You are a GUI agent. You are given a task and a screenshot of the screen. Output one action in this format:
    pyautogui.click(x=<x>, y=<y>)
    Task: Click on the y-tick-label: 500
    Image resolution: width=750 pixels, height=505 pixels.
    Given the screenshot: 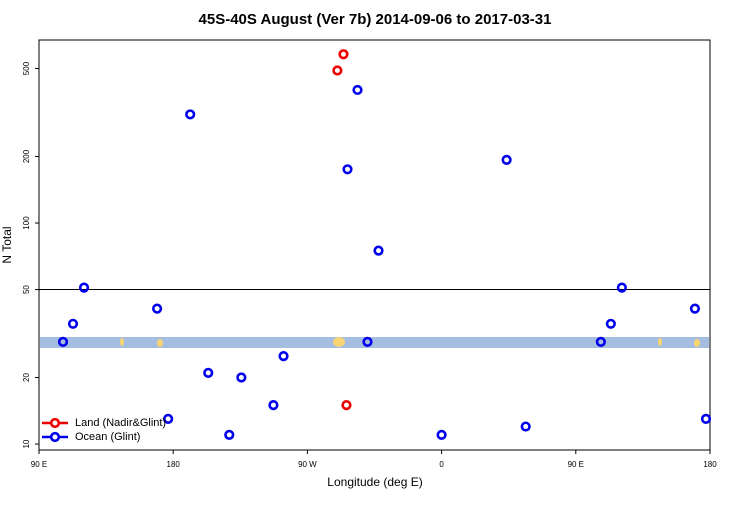 What is the action you would take?
    pyautogui.click(x=26, y=68)
    